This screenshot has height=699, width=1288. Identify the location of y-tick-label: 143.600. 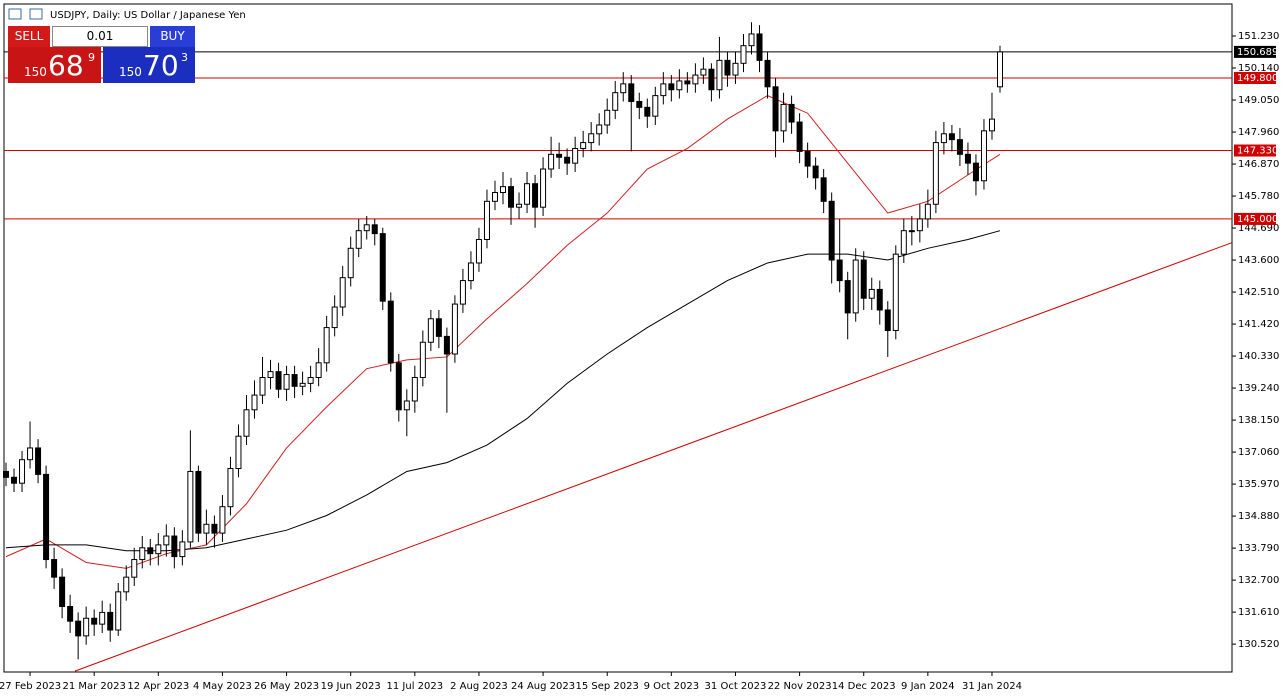
(1258, 260).